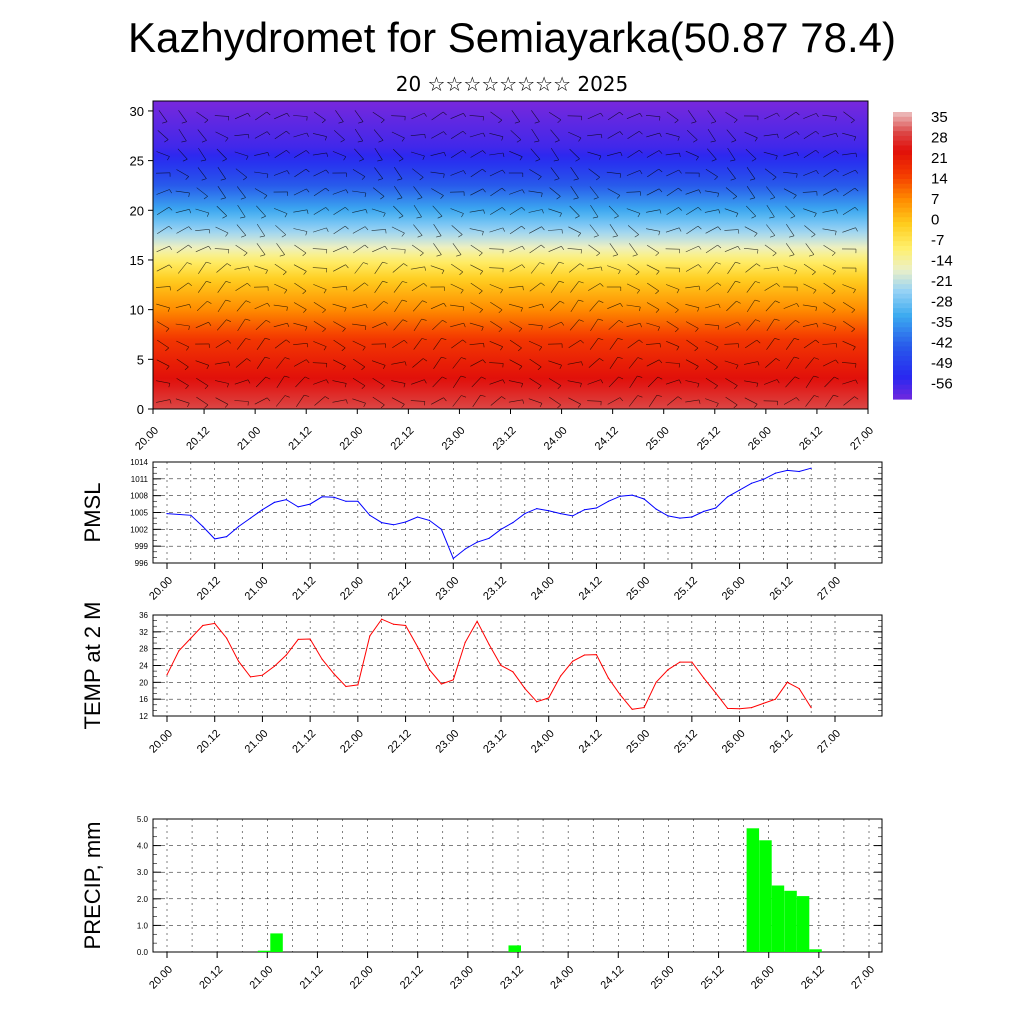 Image resolution: width=1024 pixels, height=1024 pixels. What do you see at coordinates (352, 589) in the screenshot?
I see `pmsl-x-tick-label: 22.00` at bounding box center [352, 589].